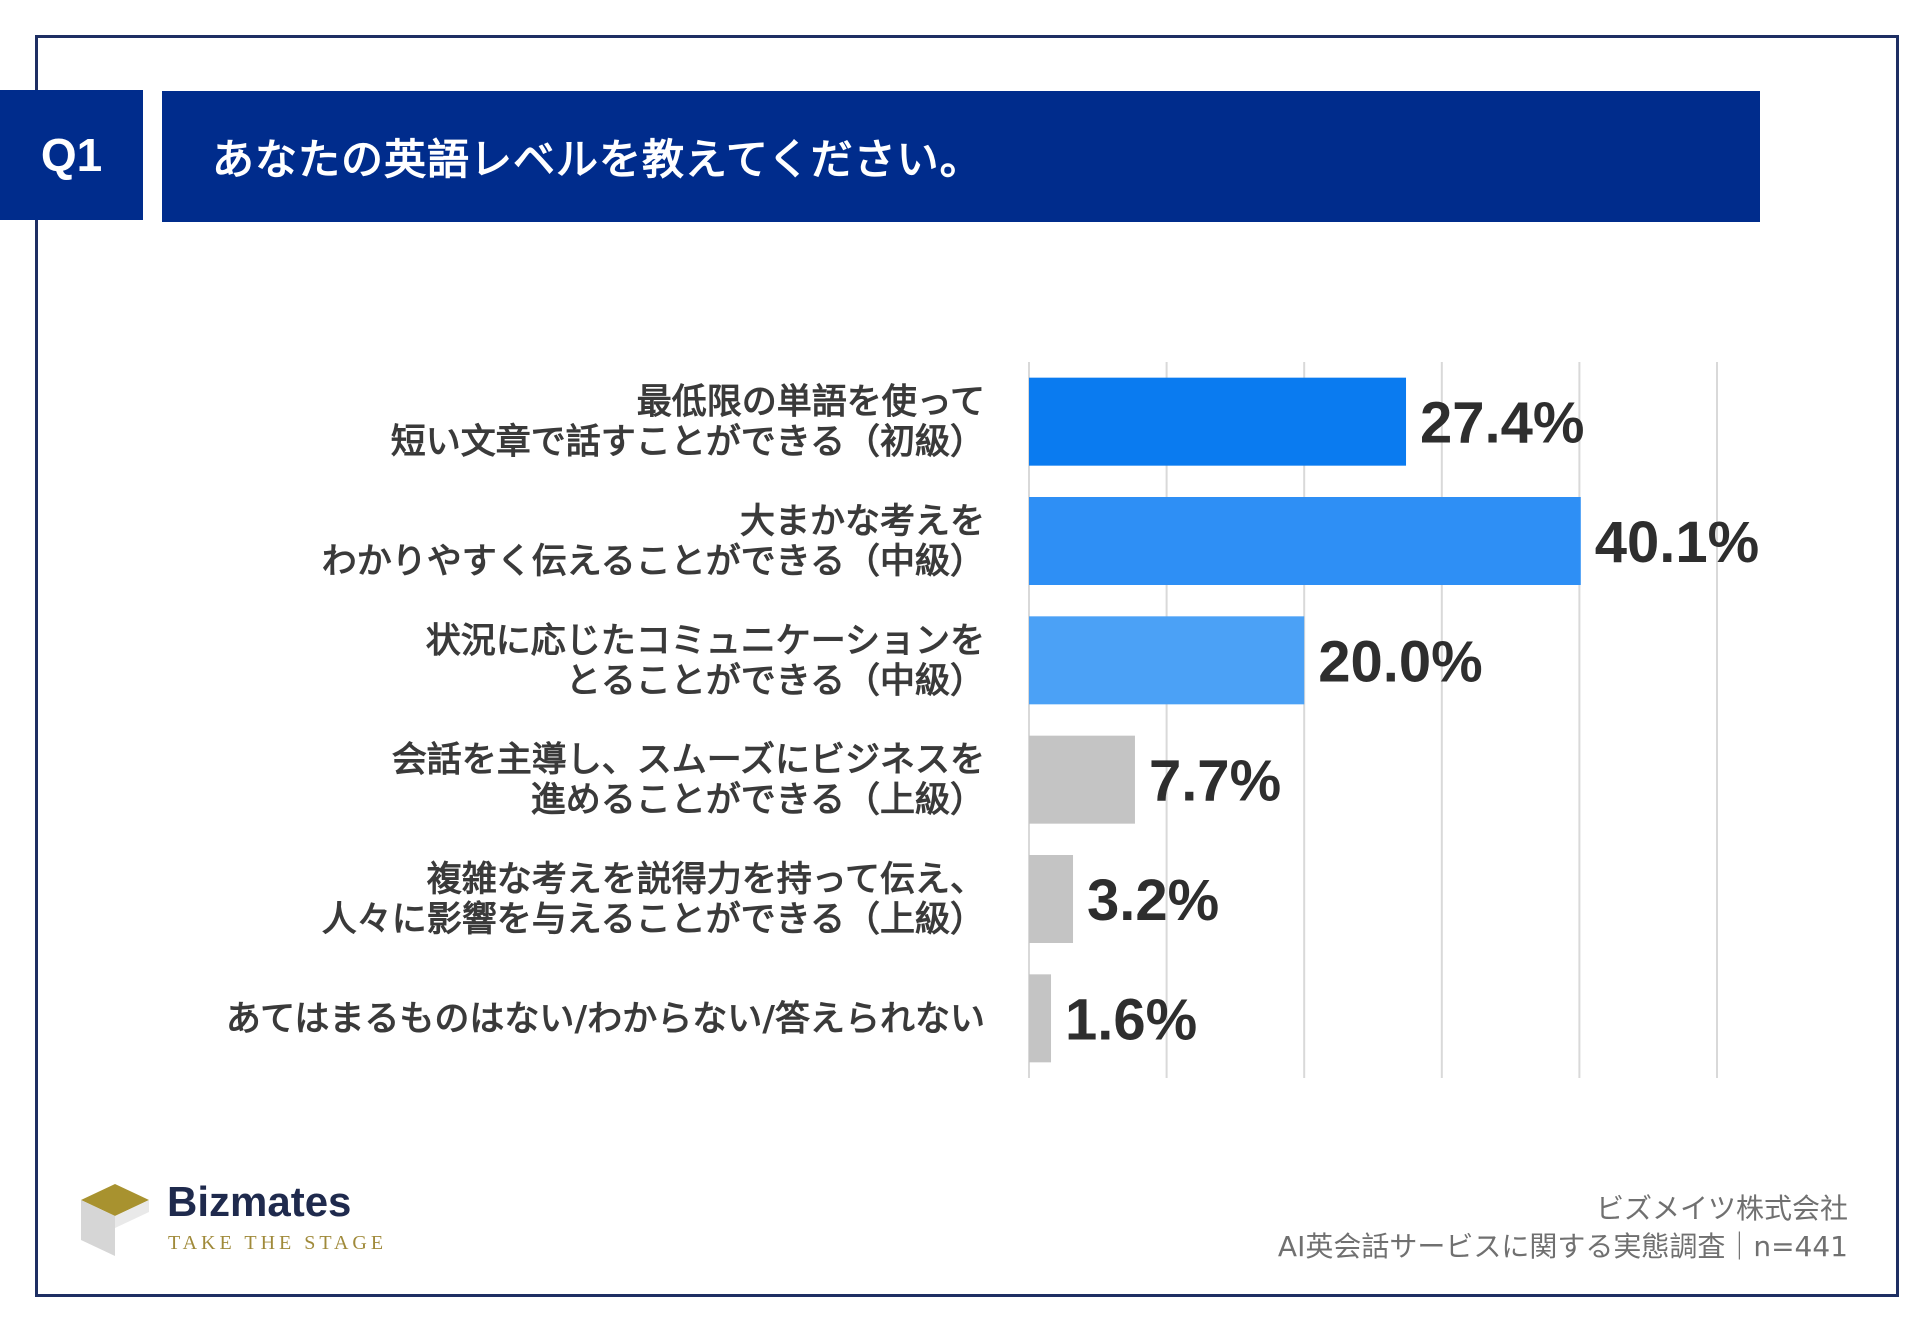  What do you see at coordinates (115, 1220) in the screenshot?
I see `cube-logo-icon` at bounding box center [115, 1220].